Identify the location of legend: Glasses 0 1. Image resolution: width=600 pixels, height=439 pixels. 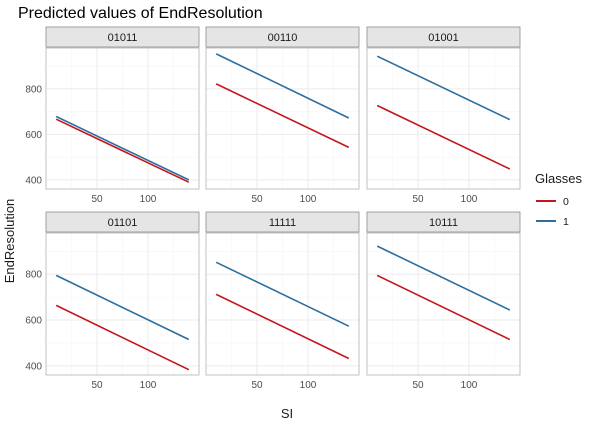
(558, 199).